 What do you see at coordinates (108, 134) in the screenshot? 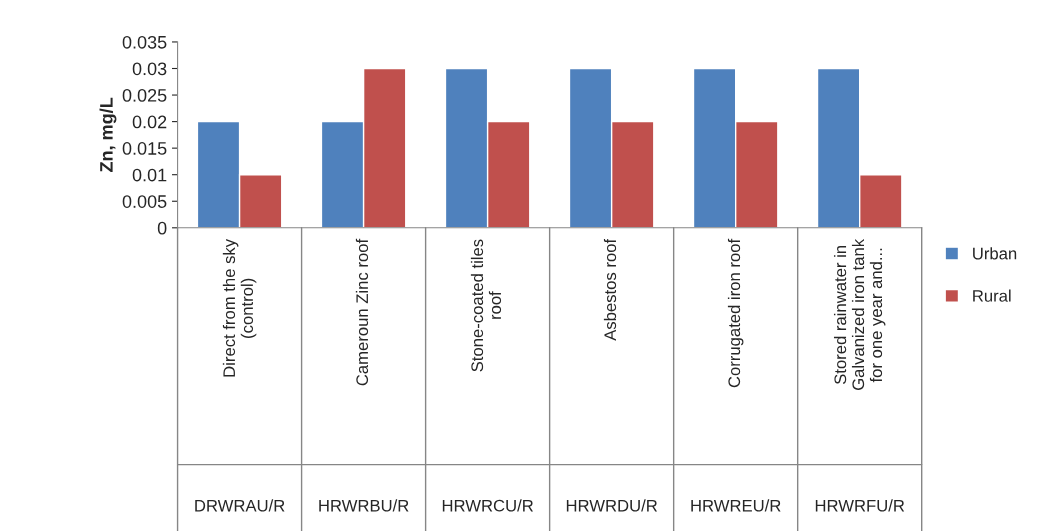
I see `y-axis-title: Zn, mg/L` at bounding box center [108, 134].